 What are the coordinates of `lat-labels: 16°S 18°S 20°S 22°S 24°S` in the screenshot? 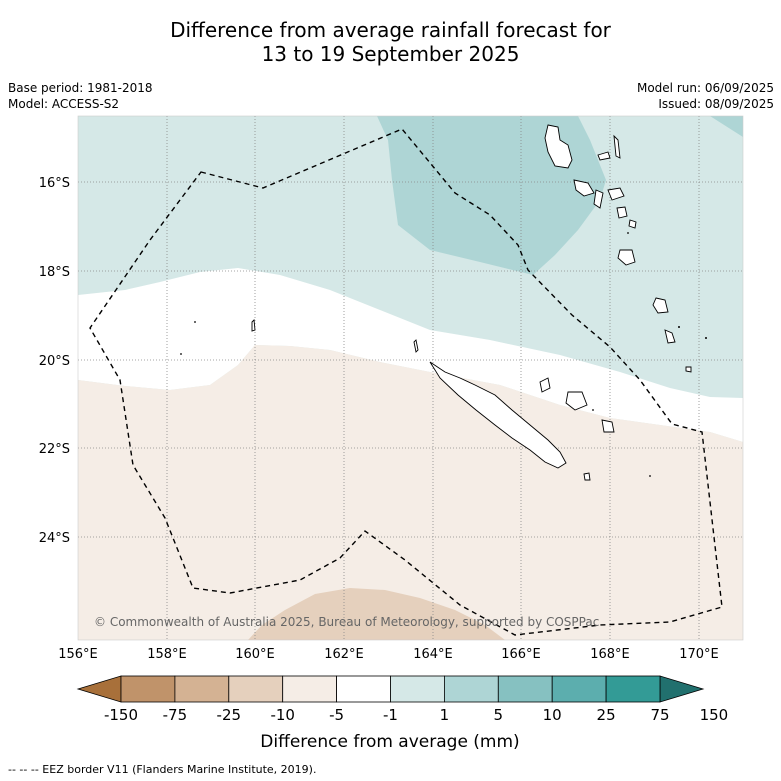 It's located at (54, 361).